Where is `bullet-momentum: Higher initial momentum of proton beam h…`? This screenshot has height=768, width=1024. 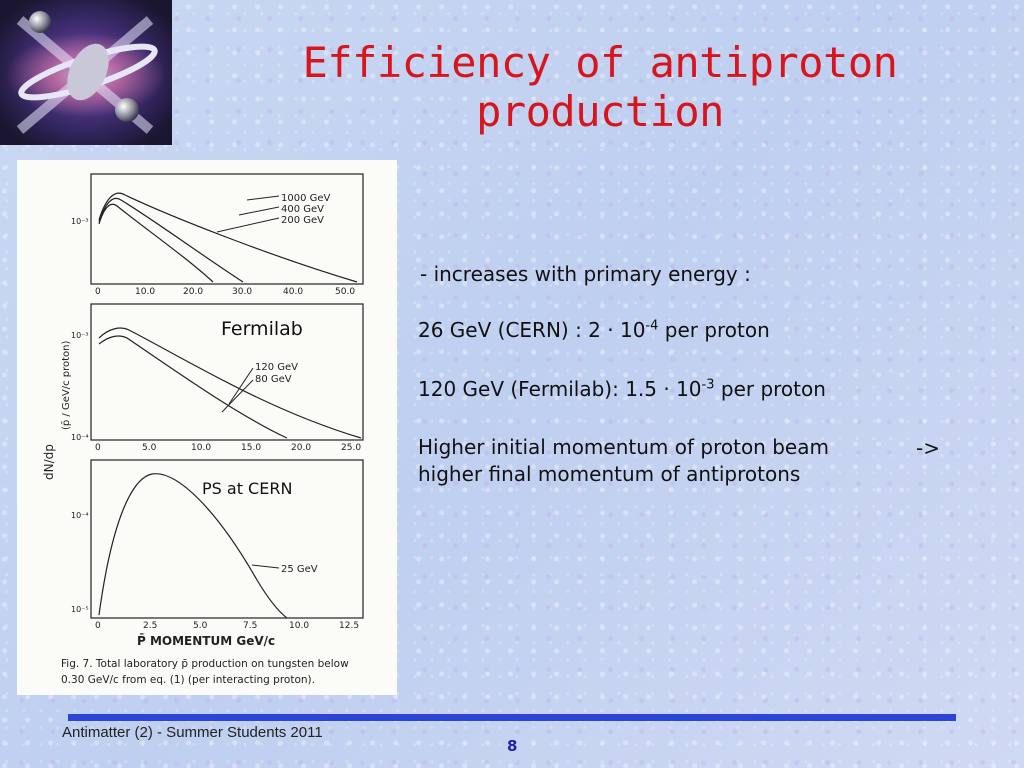
bullet-momentum: Higher initial momentum of proton beam h… is located at coordinates (623, 460).